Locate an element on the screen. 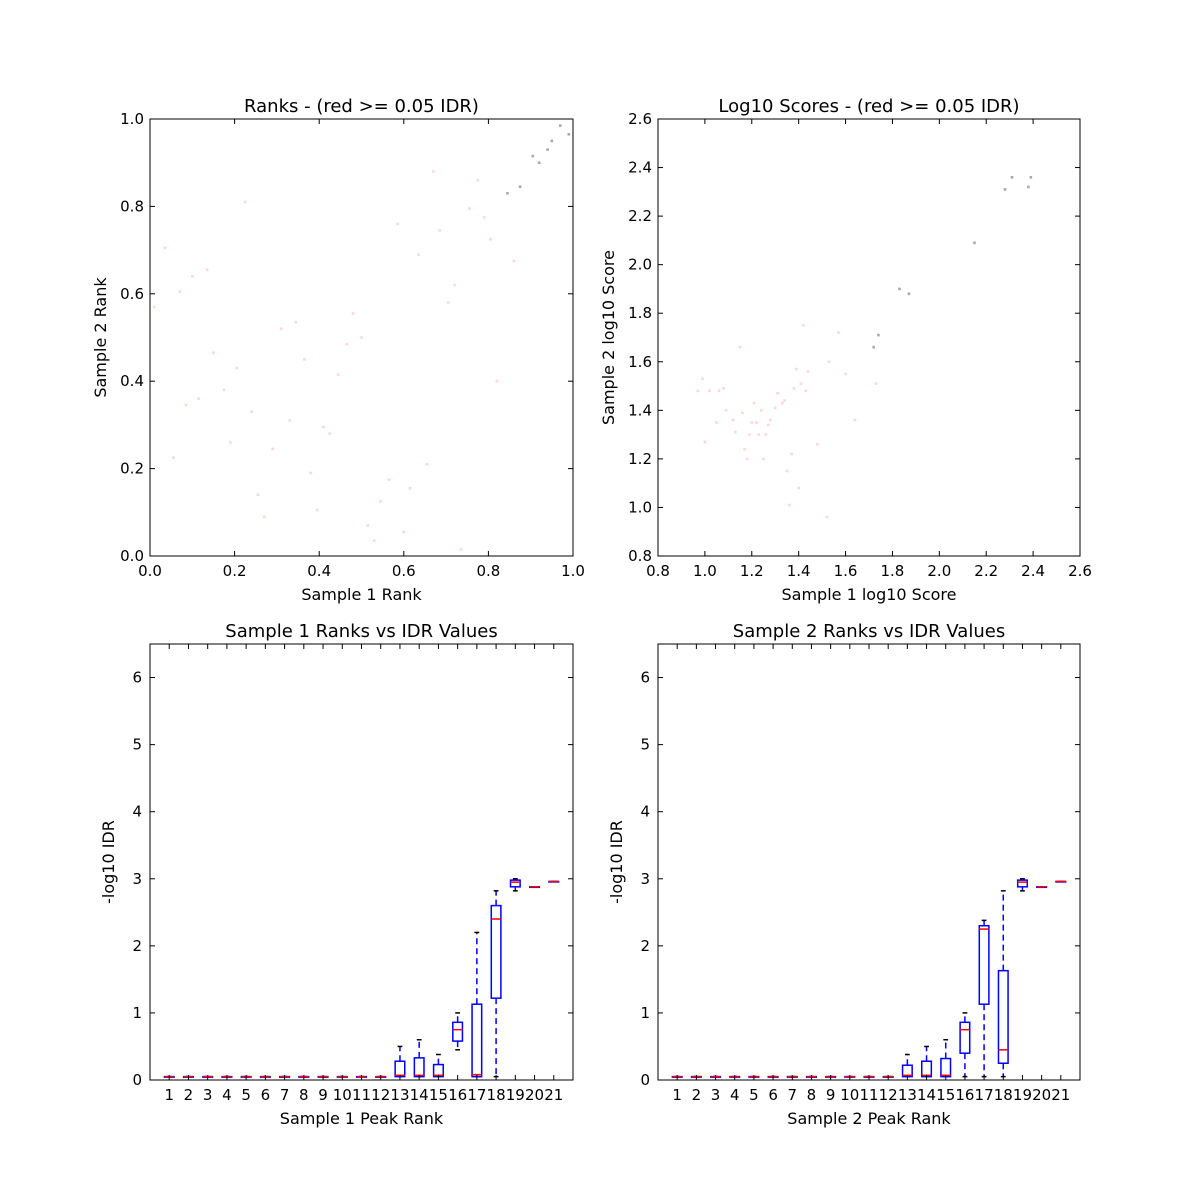  y-tick-label: 2.2 is located at coordinates (640, 216).